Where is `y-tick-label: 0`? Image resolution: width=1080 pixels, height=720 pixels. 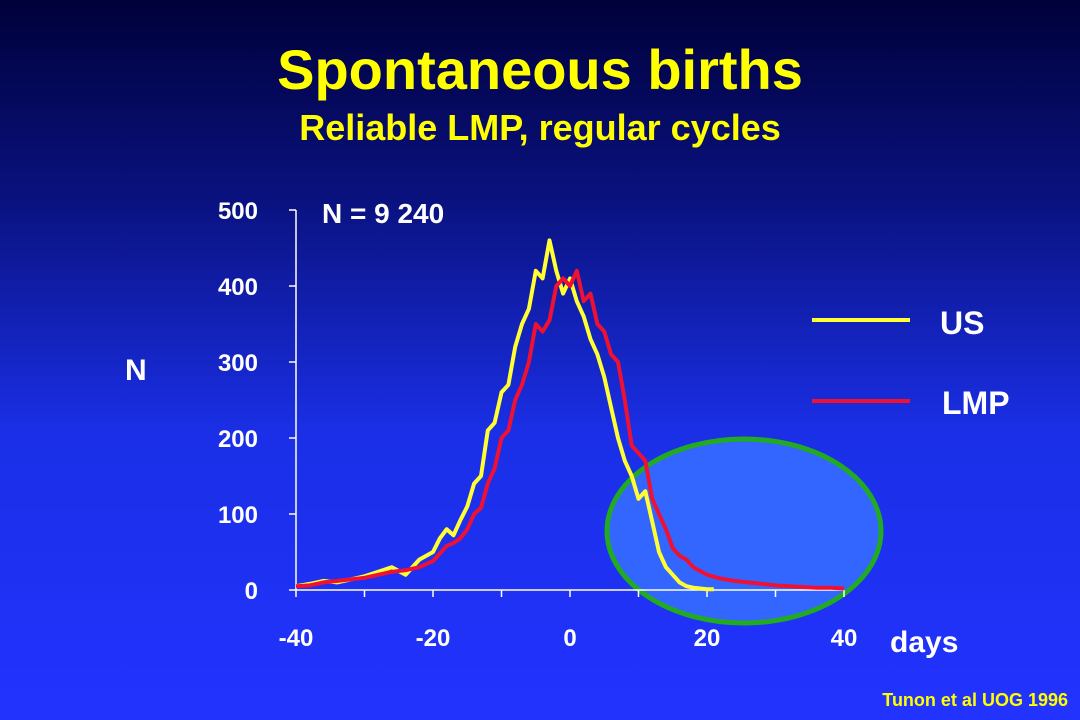
y-tick-label: 0 is located at coordinates (251, 591).